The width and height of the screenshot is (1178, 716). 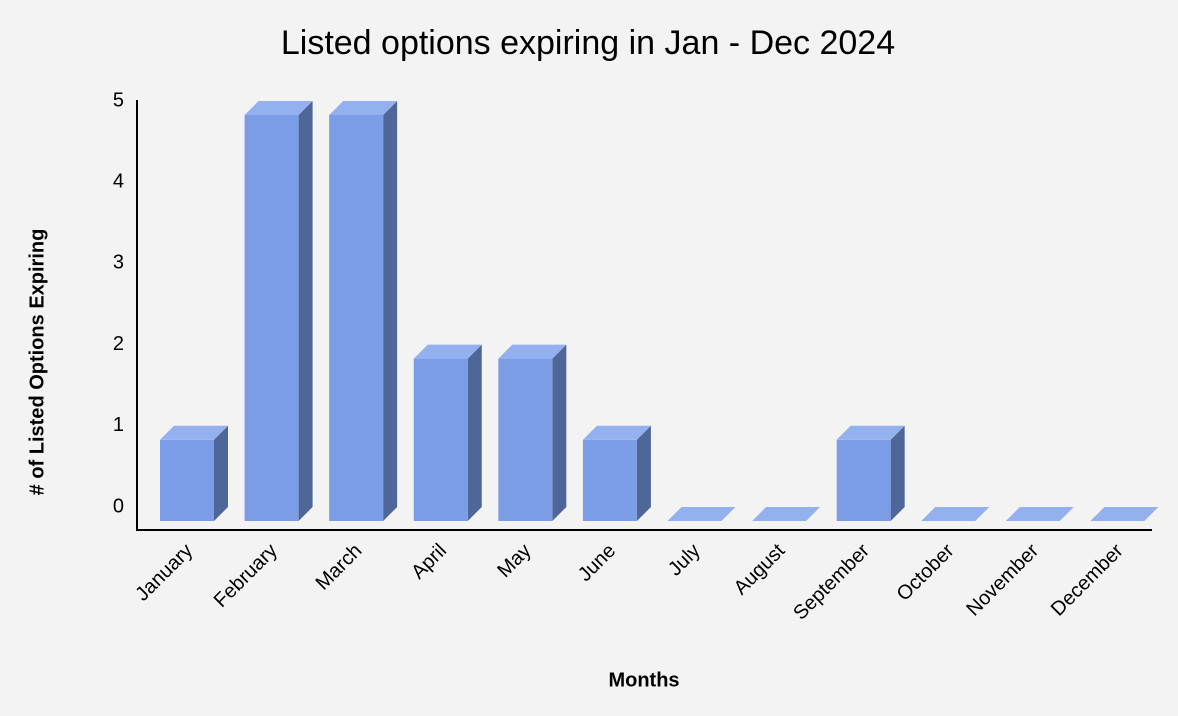 I want to click on x-tick-label: September, so click(x=831, y=581).